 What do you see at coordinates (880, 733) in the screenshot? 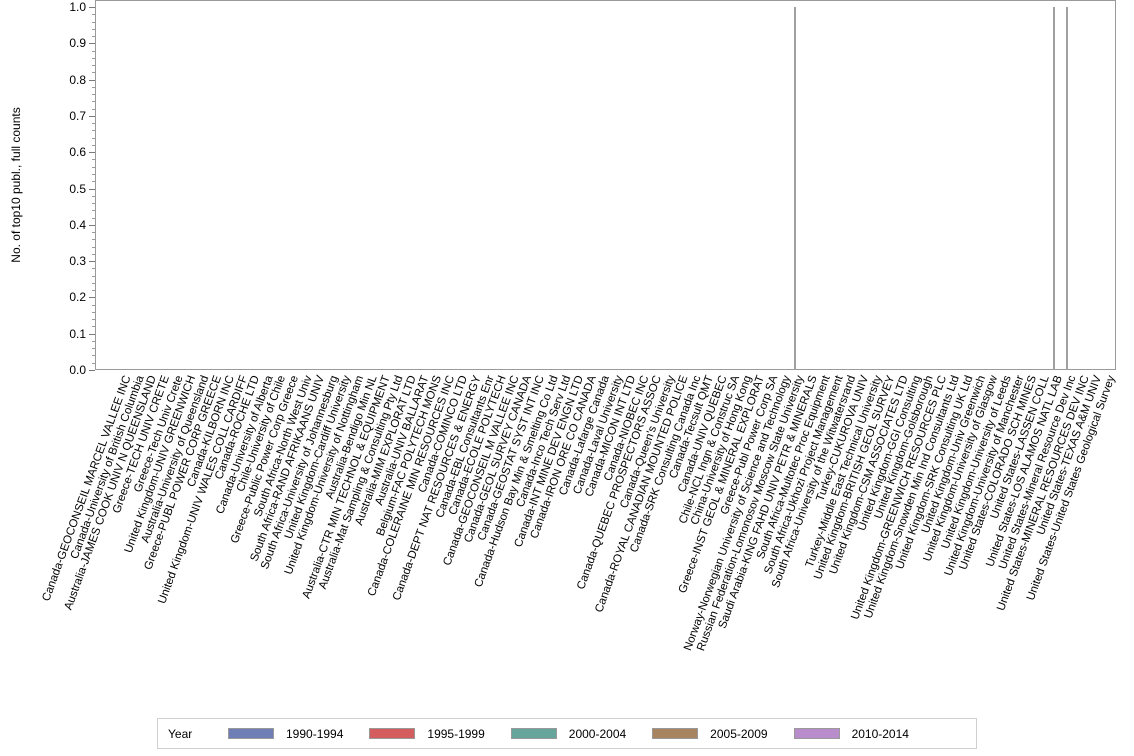
I see `legend-label: 2010-2014` at bounding box center [880, 733].